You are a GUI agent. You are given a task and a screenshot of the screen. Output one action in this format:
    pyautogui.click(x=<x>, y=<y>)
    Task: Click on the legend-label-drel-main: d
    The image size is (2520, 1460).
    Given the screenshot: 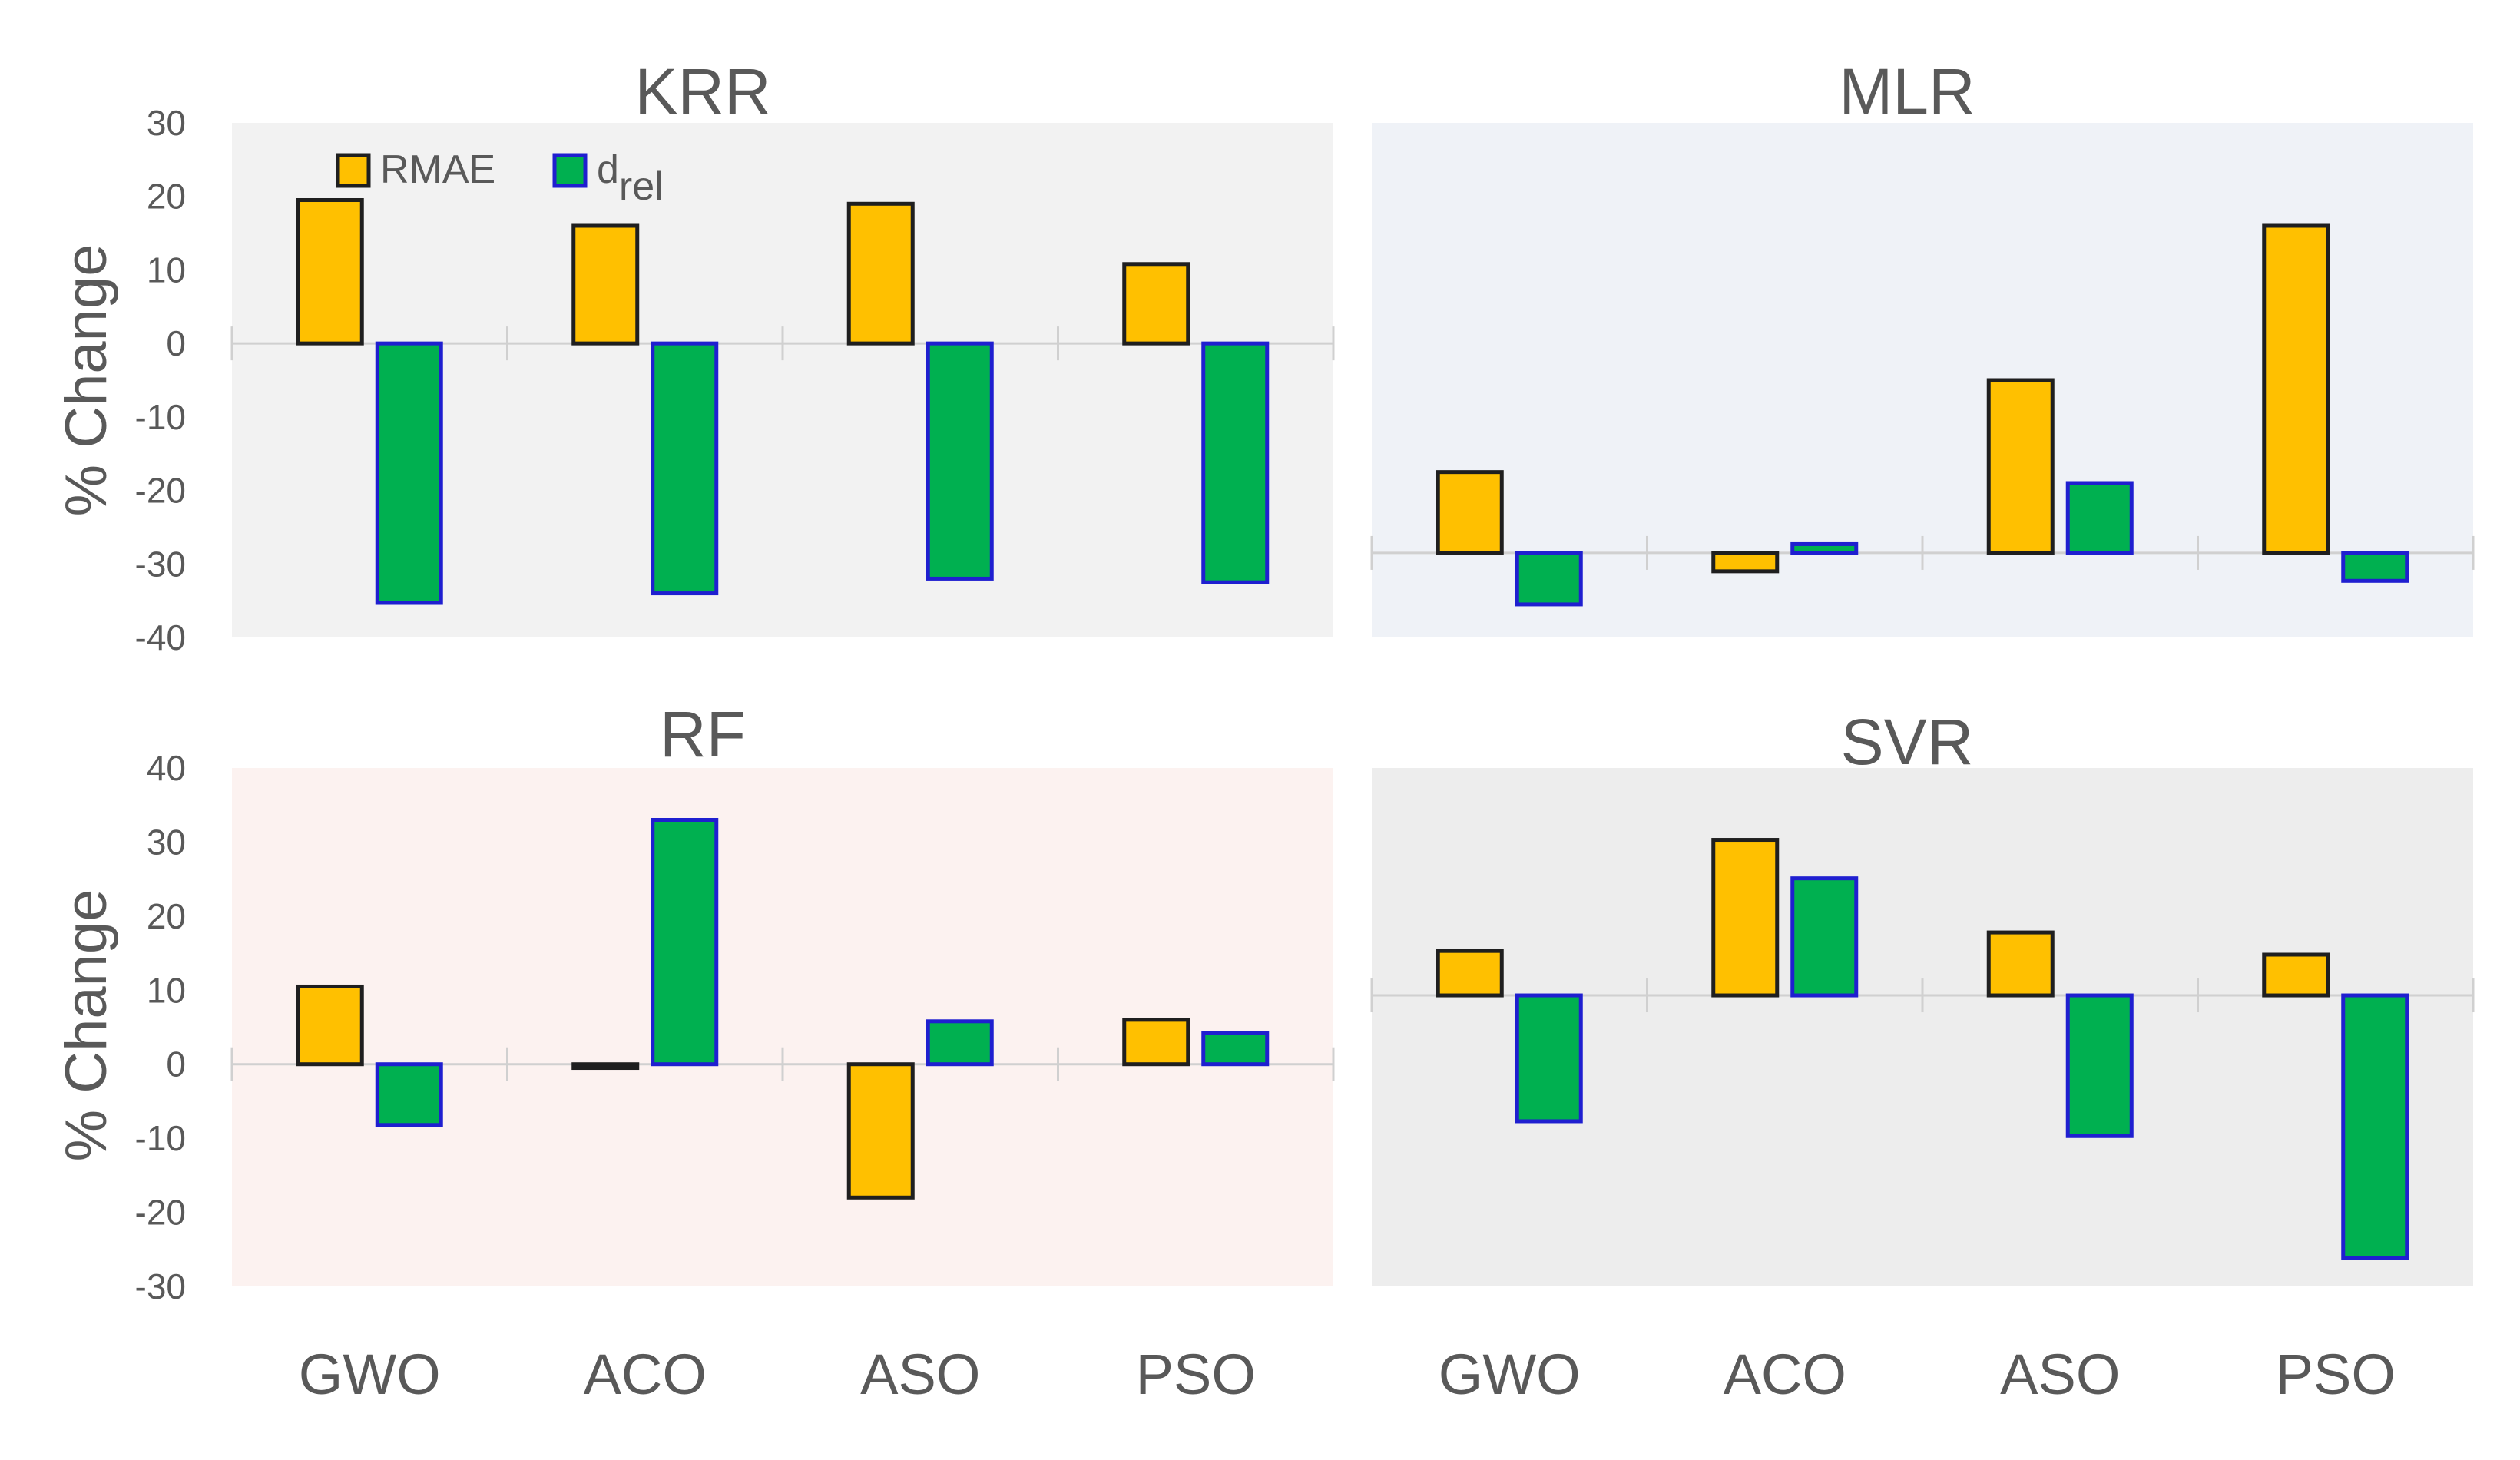 What is the action you would take?
    pyautogui.click(x=608, y=169)
    